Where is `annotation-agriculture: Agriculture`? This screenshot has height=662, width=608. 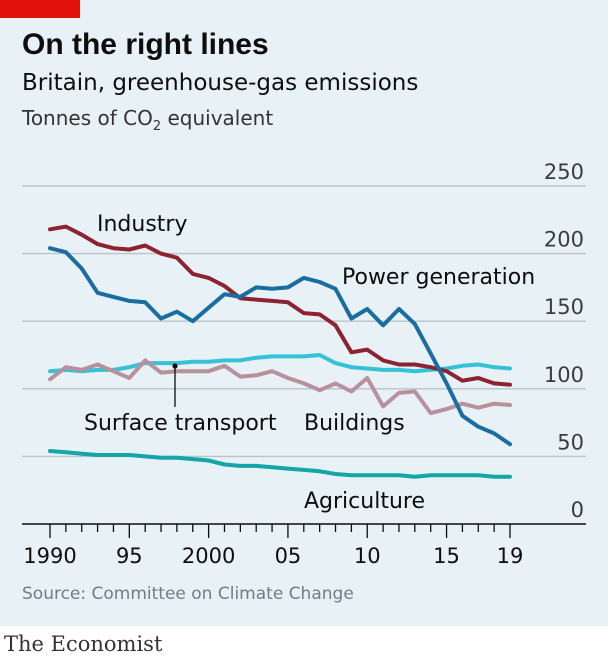 annotation-agriculture: Agriculture is located at coordinates (364, 501).